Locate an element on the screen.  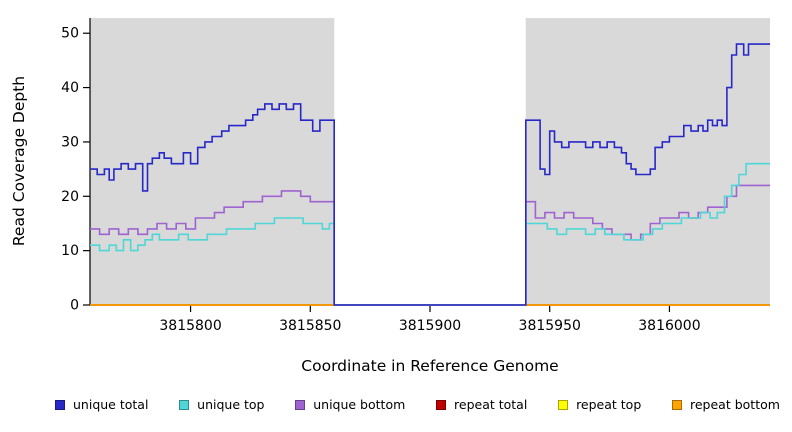
legend-swatch-repeat-bottom is located at coordinates (677, 404).